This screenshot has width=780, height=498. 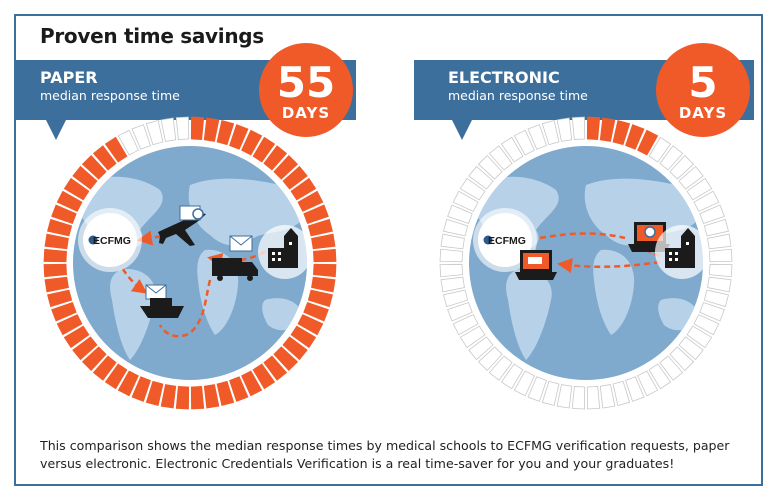 I want to click on paper-route-ship-in, so click(x=185, y=308).